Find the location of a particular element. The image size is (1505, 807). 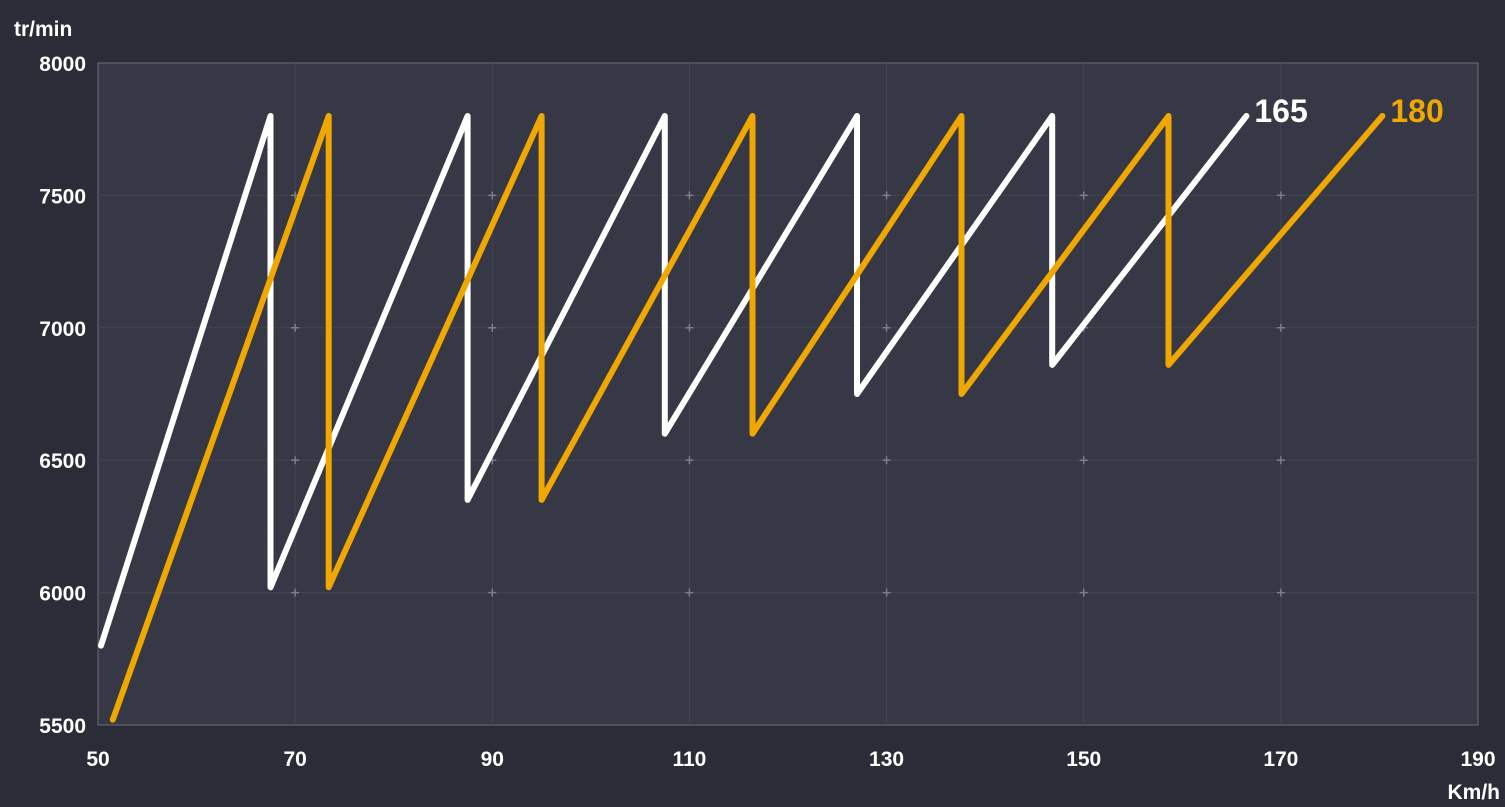

series-label-165: 165 is located at coordinates (1280, 111).